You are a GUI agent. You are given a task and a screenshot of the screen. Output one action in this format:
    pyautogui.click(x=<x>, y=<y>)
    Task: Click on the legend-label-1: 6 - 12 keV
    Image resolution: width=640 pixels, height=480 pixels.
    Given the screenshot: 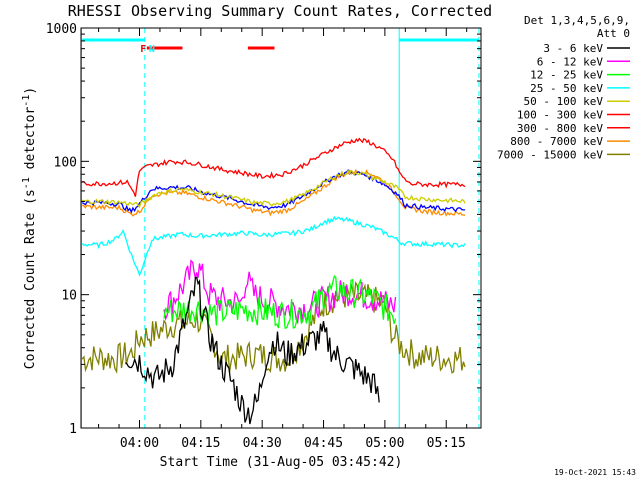 What is the action you would take?
    pyautogui.click(x=570, y=61)
    